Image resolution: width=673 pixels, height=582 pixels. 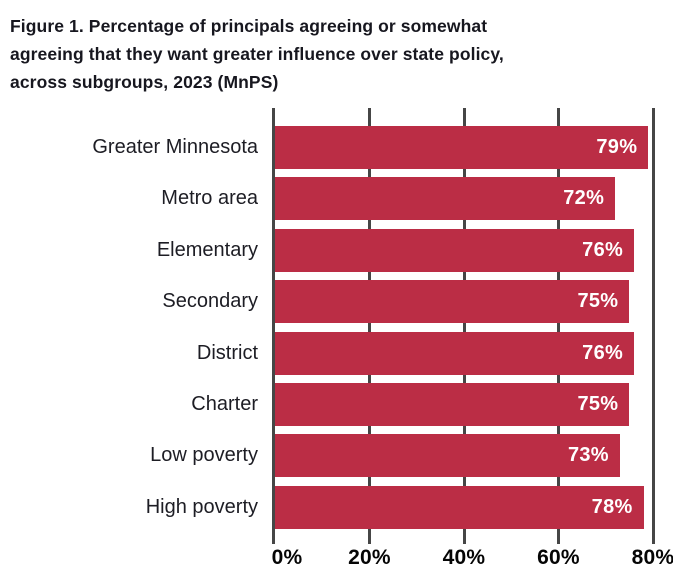 I want to click on bar-row: Metro area 72%, so click(x=336, y=199).